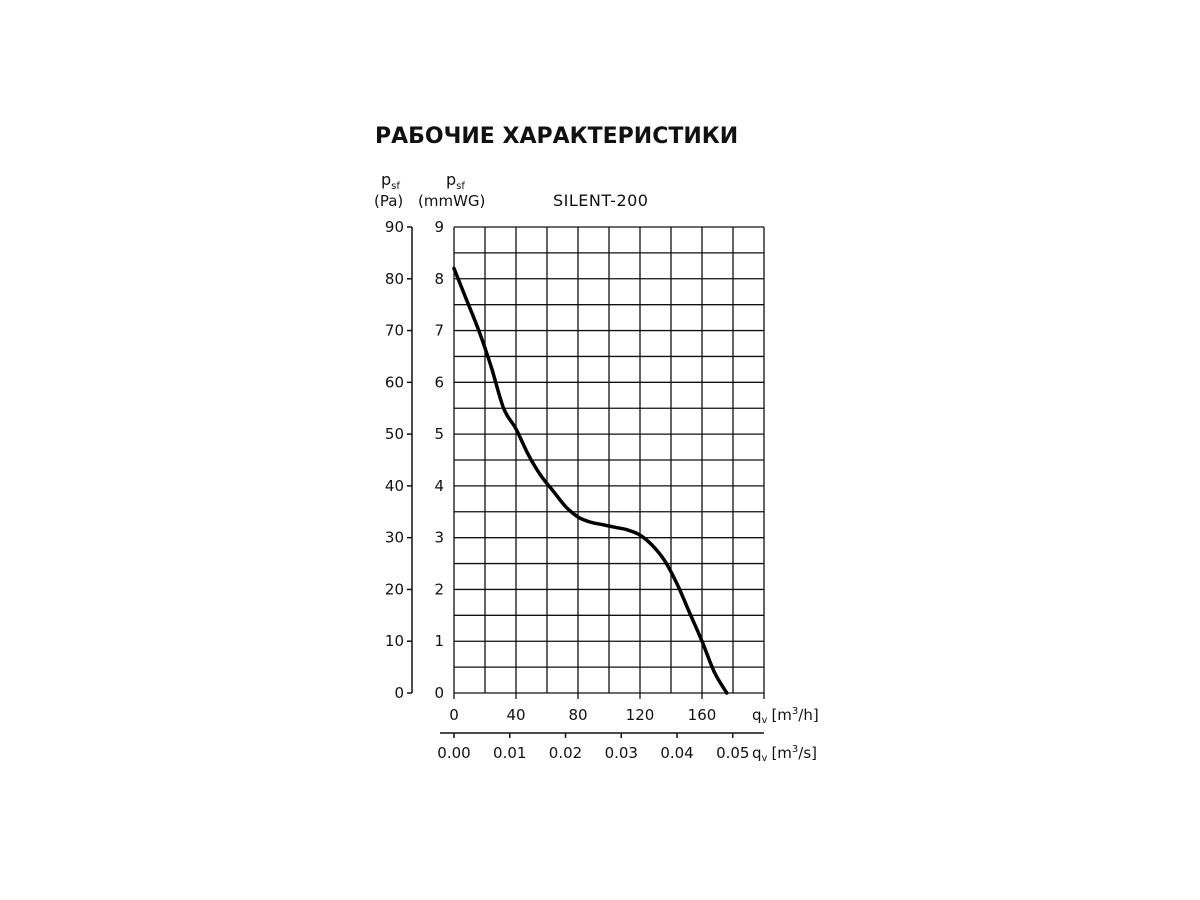  What do you see at coordinates (765, 758) in the screenshot?
I see `x-secondary-subscript: v` at bounding box center [765, 758].